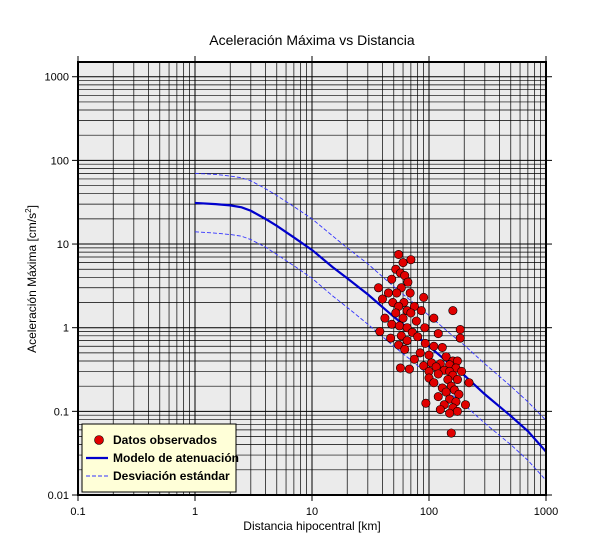 The width and height of the screenshot is (590, 560). What do you see at coordinates (99, 440) in the screenshot?
I see `legend-marker-datos` at bounding box center [99, 440].